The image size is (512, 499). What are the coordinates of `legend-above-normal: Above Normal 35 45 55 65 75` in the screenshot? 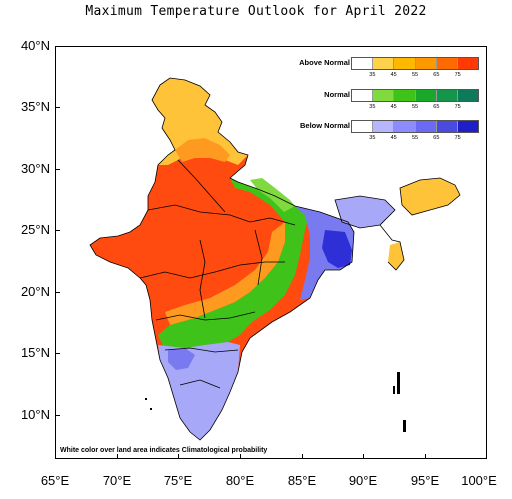 It's located at (376, 71).